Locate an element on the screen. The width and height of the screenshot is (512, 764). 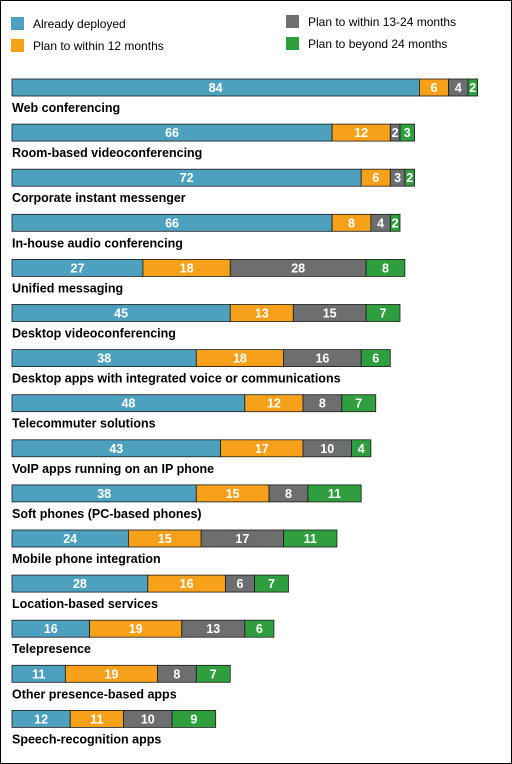
bar-value-2-3: 2 is located at coordinates (395, 133).